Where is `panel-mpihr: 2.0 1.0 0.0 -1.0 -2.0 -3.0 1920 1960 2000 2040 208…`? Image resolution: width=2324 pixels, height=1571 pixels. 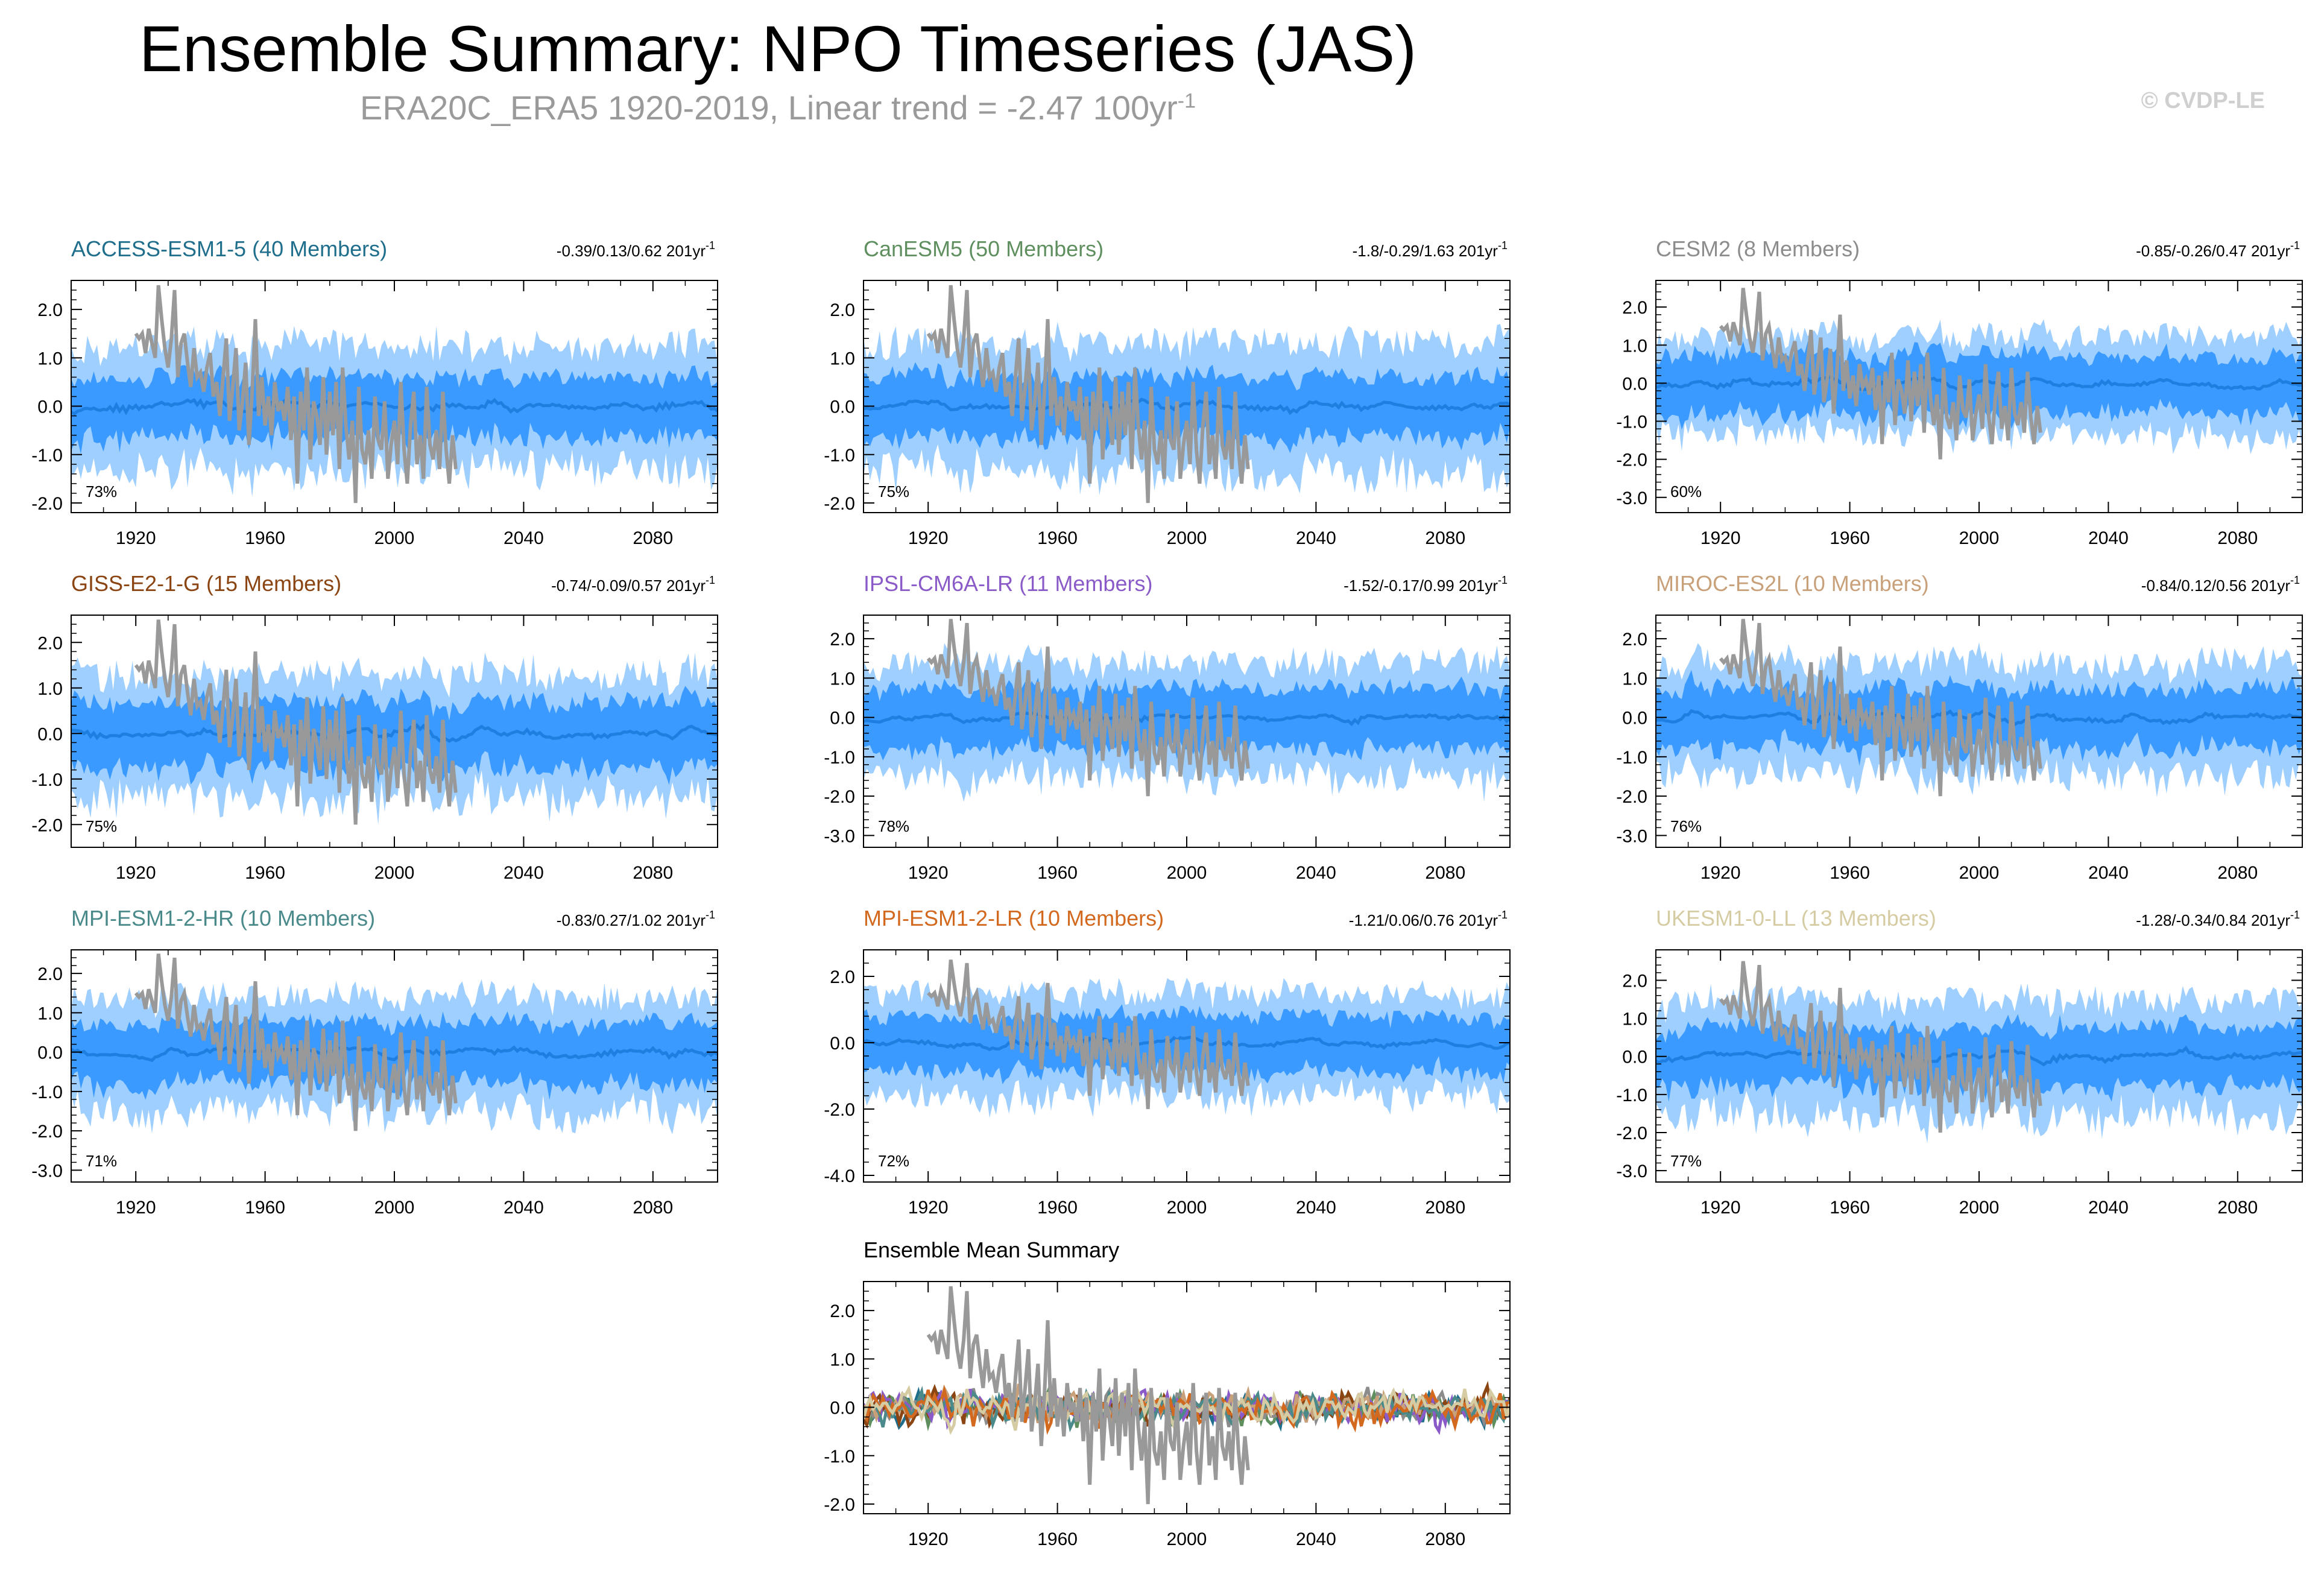 panel-mpihr: 2.0 1.0 0.0 -1.0 -2.0 -3.0 1920 1960 2000 2040 208… is located at coordinates (374, 1062).